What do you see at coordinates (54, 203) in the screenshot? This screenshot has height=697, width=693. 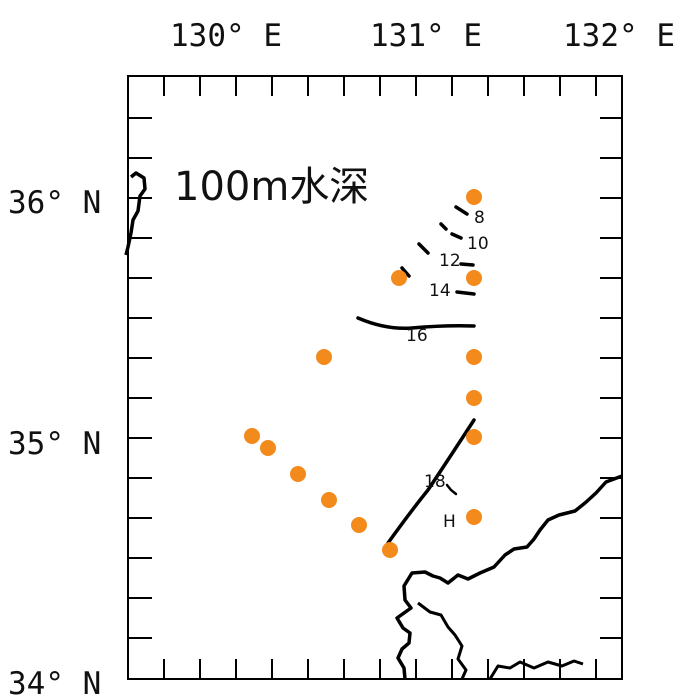 I see `lat-label-36n: 36° N` at bounding box center [54, 203].